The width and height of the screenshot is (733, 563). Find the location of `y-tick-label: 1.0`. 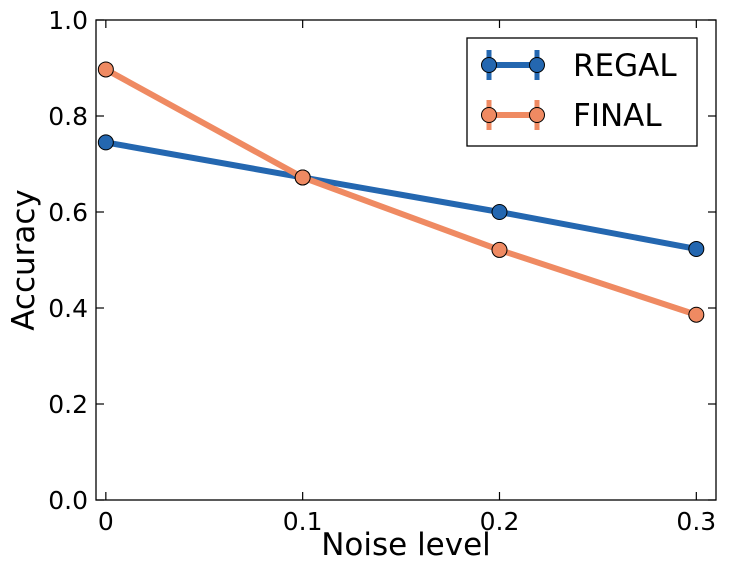

y-tick-label: 1.0 is located at coordinates (68, 20).